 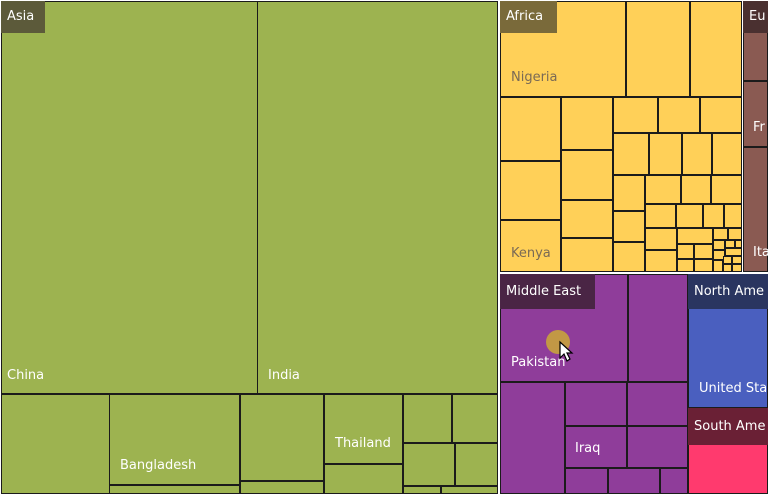 I want to click on group-header-europe: Eu, so click(x=755, y=17).